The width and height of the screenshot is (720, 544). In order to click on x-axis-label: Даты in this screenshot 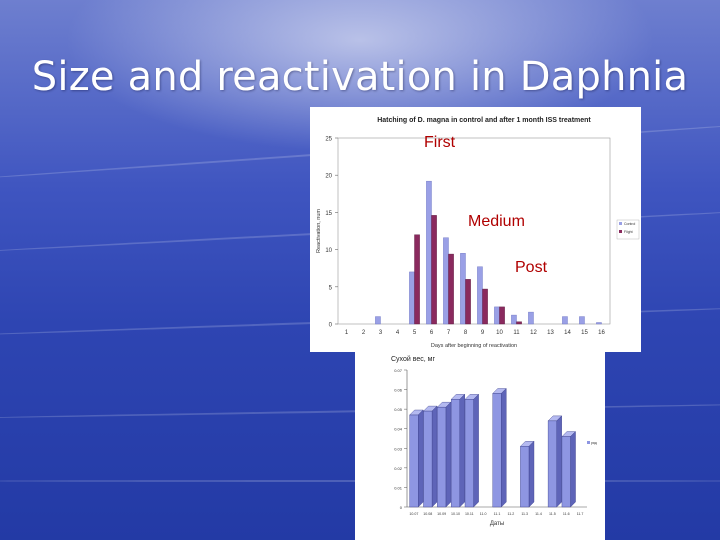, I will do `click(497, 524)`.